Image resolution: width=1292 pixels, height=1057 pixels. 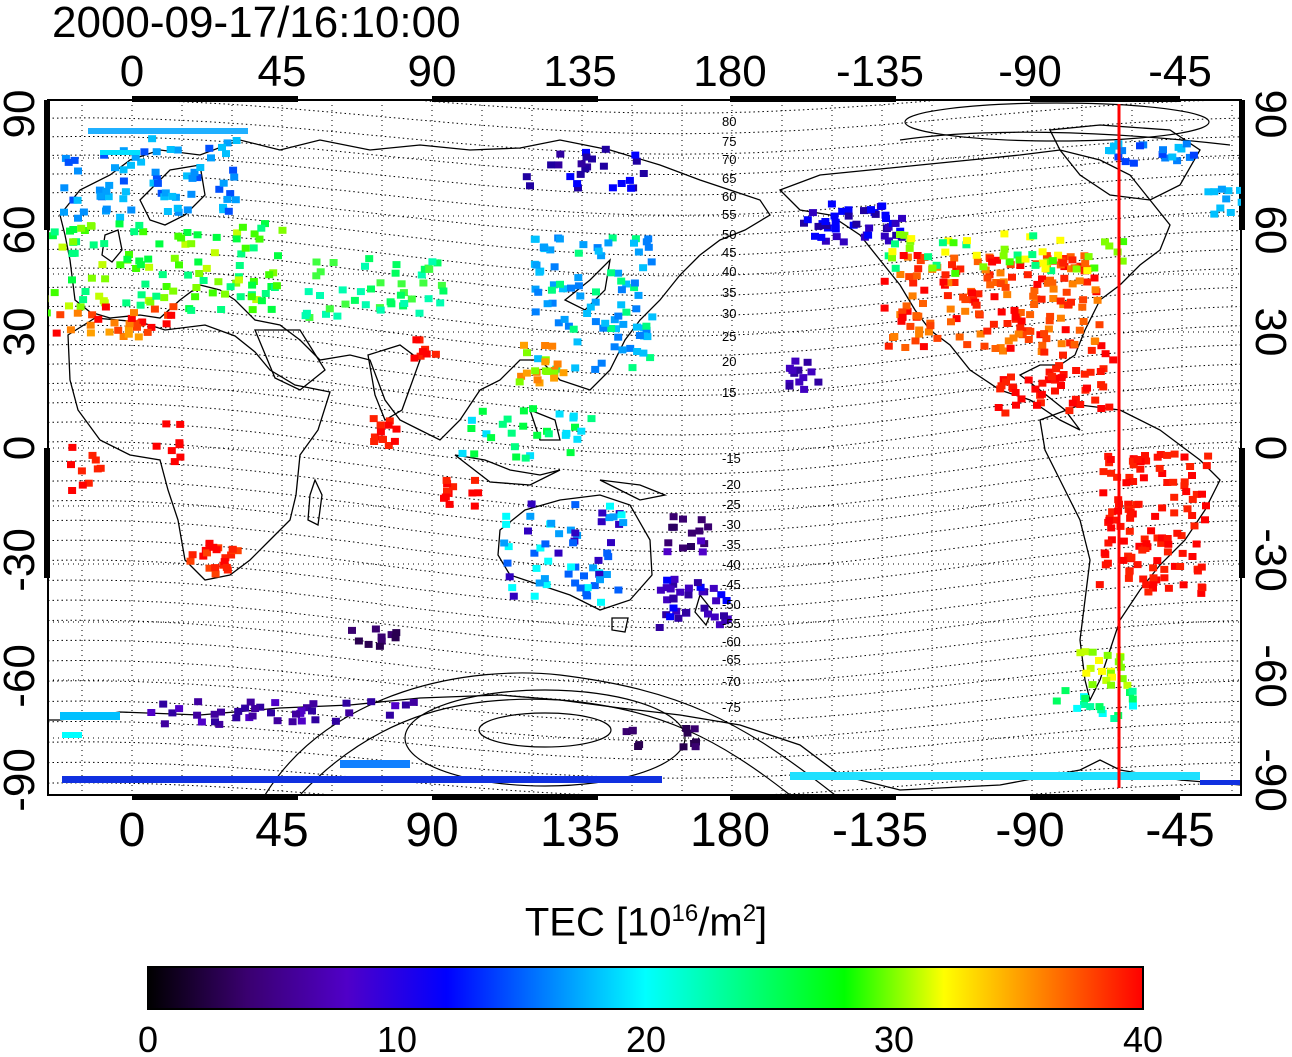 What do you see at coordinates (281, 830) in the screenshot?
I see `bottom-lon-tick: 45` at bounding box center [281, 830].